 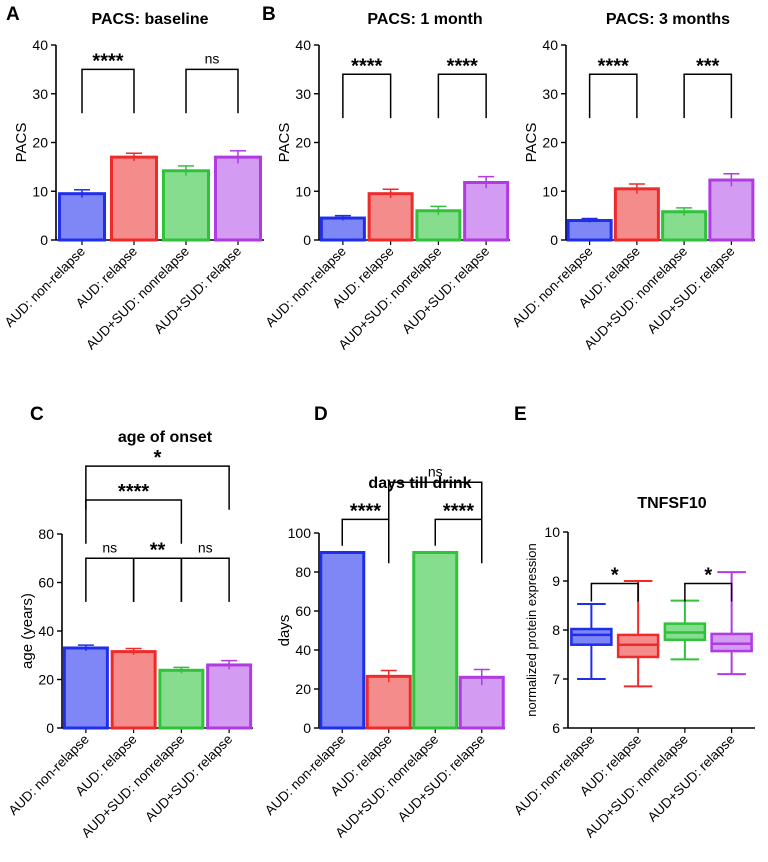 What do you see at coordinates (708, 66) in the screenshot?
I see `significance-label: ***` at bounding box center [708, 66].